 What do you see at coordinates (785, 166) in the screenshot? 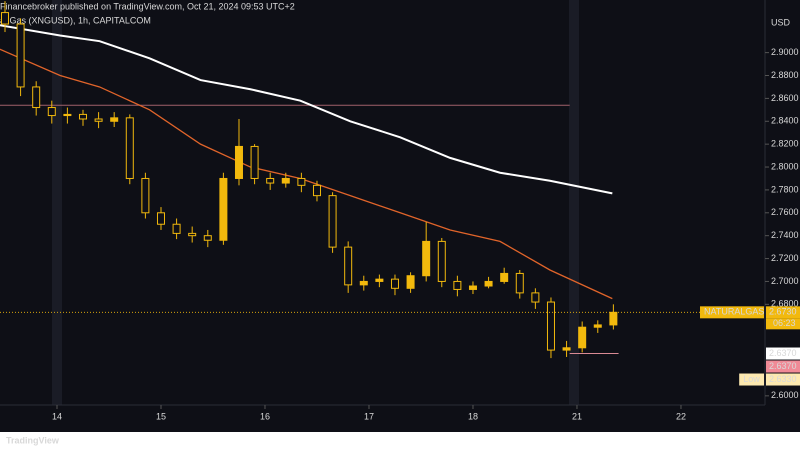
I see `y-tick-label: 2.8000` at bounding box center [785, 166].